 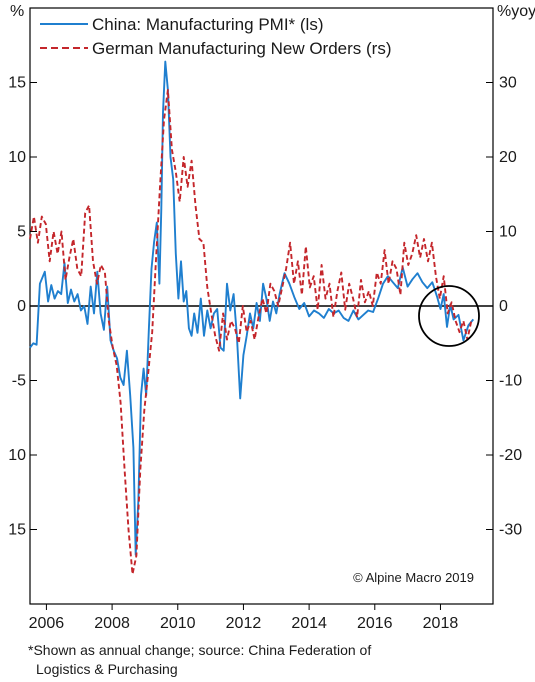 I want to click on left-tick-label: 0, so click(x=21, y=306).